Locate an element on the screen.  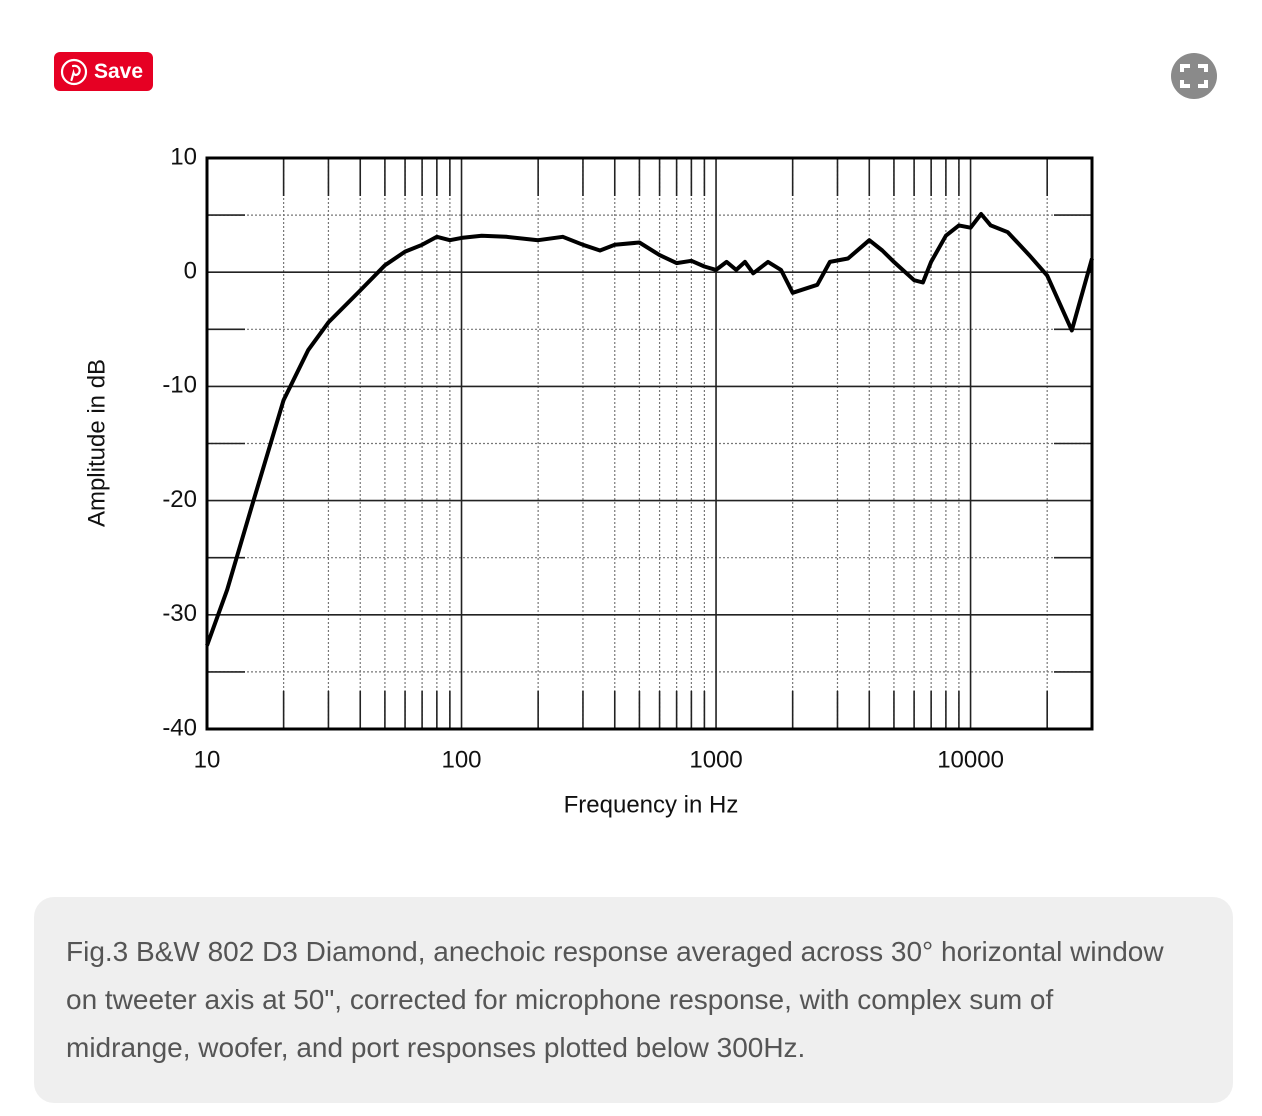
y-tick-label: -40 is located at coordinates (179, 727).